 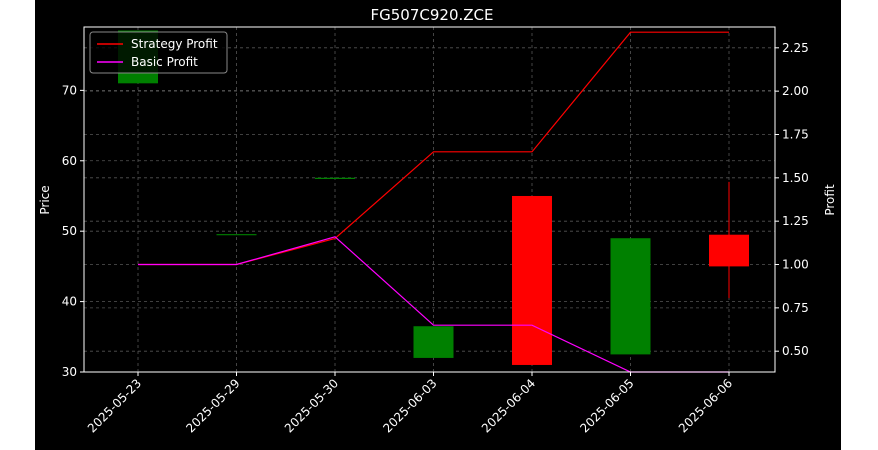 I want to click on left-tick-label: 70, so click(x=69, y=90).